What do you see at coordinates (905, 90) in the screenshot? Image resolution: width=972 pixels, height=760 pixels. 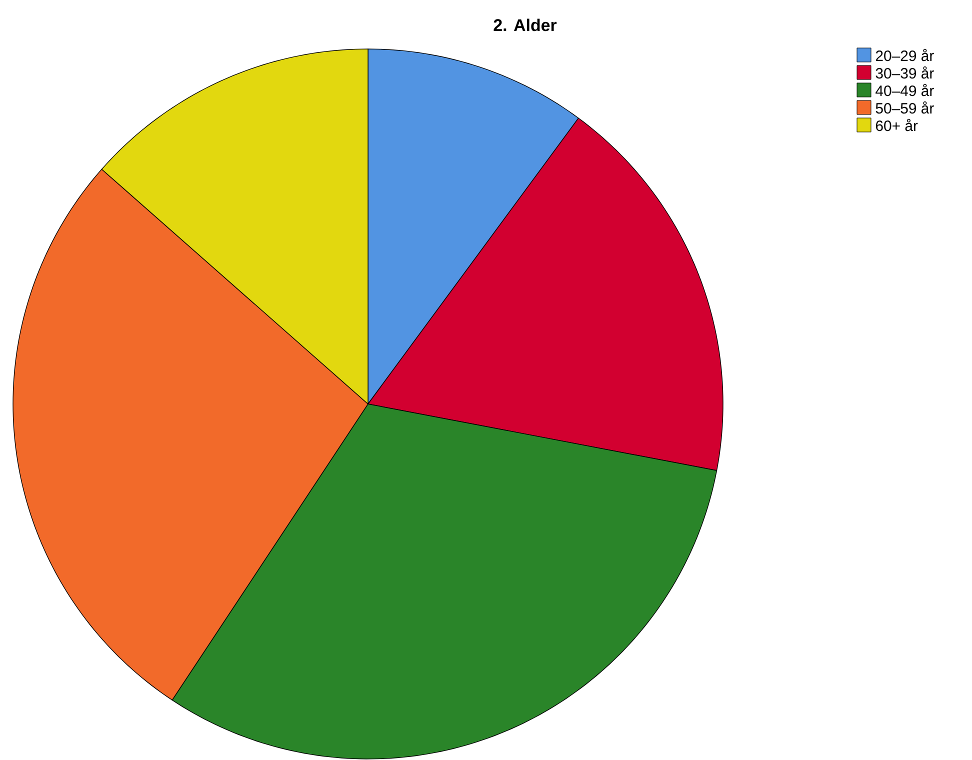 I see `legend-label: 40–49 år` at bounding box center [905, 90].